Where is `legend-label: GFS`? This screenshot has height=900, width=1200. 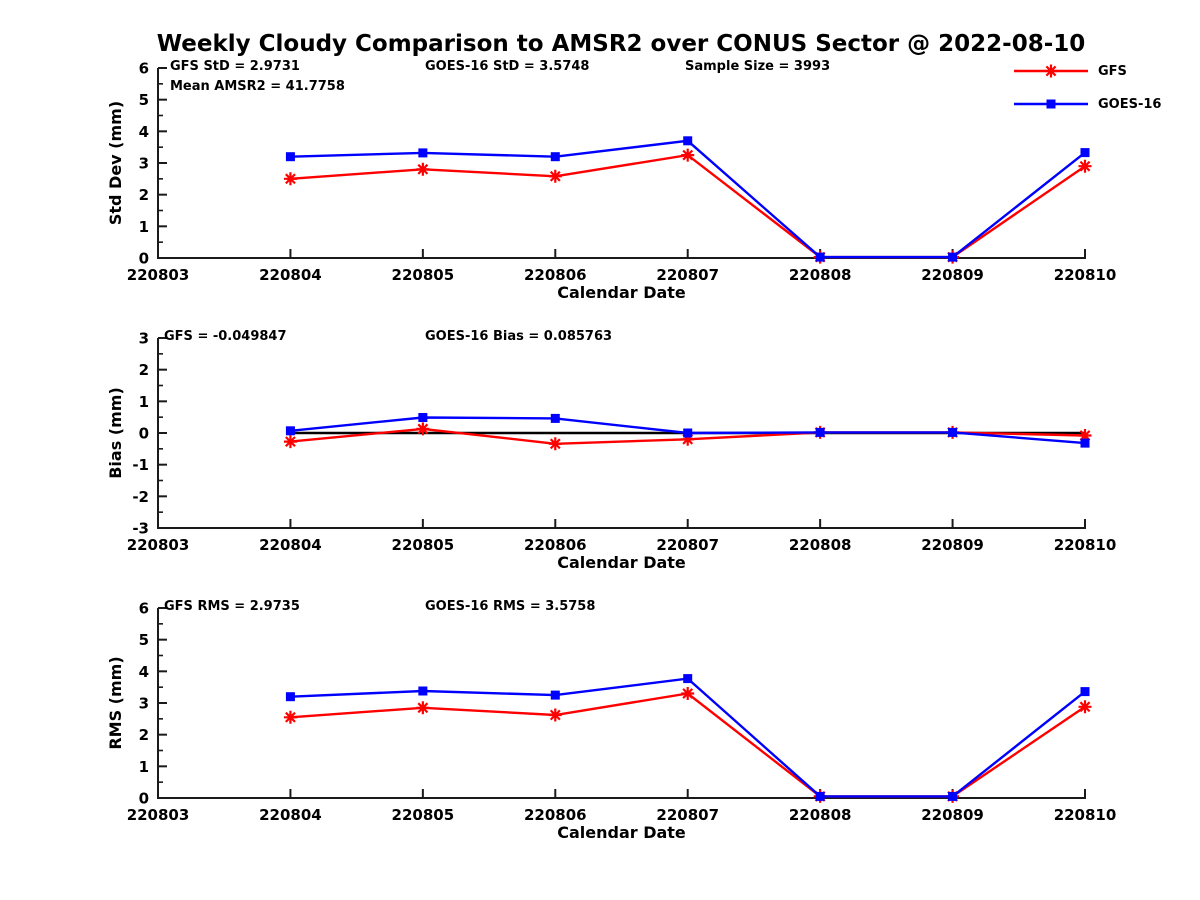 legend-label: GFS is located at coordinates (1112, 71).